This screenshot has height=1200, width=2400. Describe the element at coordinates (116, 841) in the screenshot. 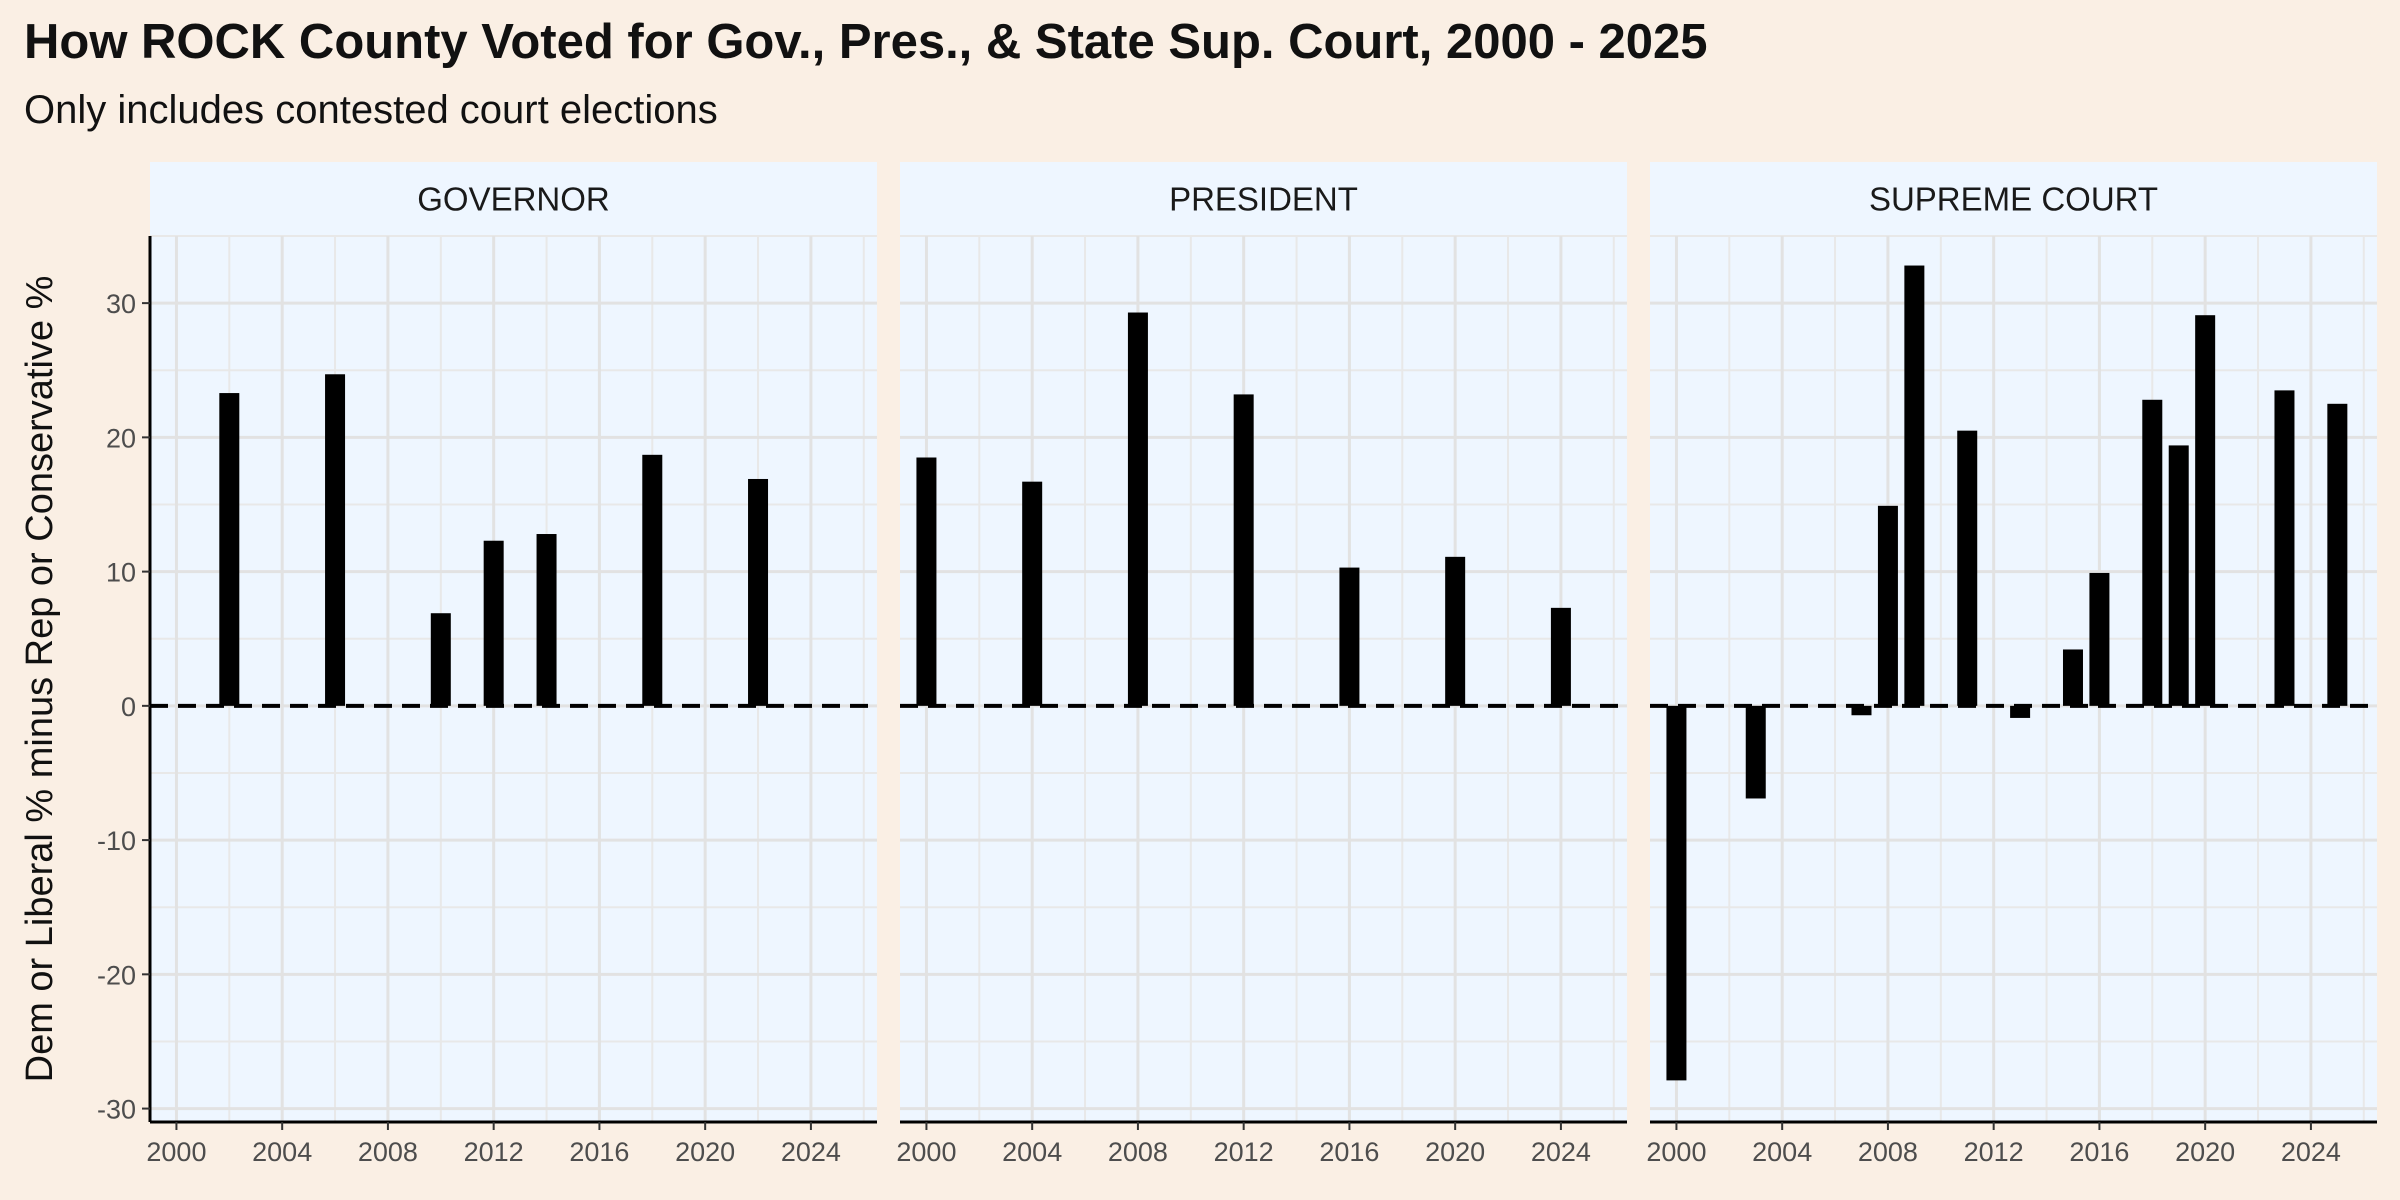

I see `y-tick-label: -10` at that location.